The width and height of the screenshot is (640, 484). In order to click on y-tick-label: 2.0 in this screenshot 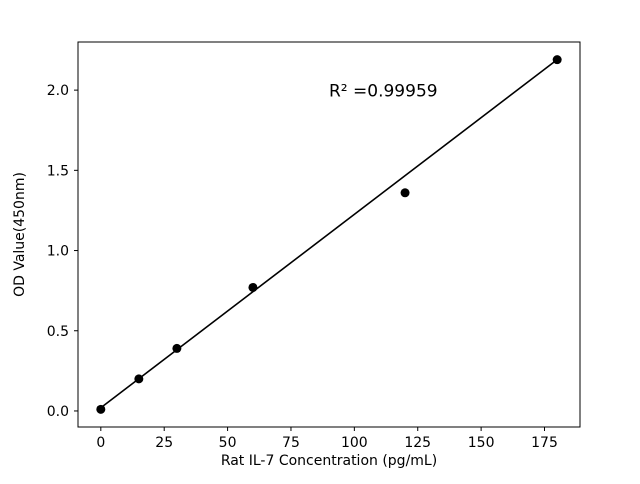, I will do `click(58, 91)`.